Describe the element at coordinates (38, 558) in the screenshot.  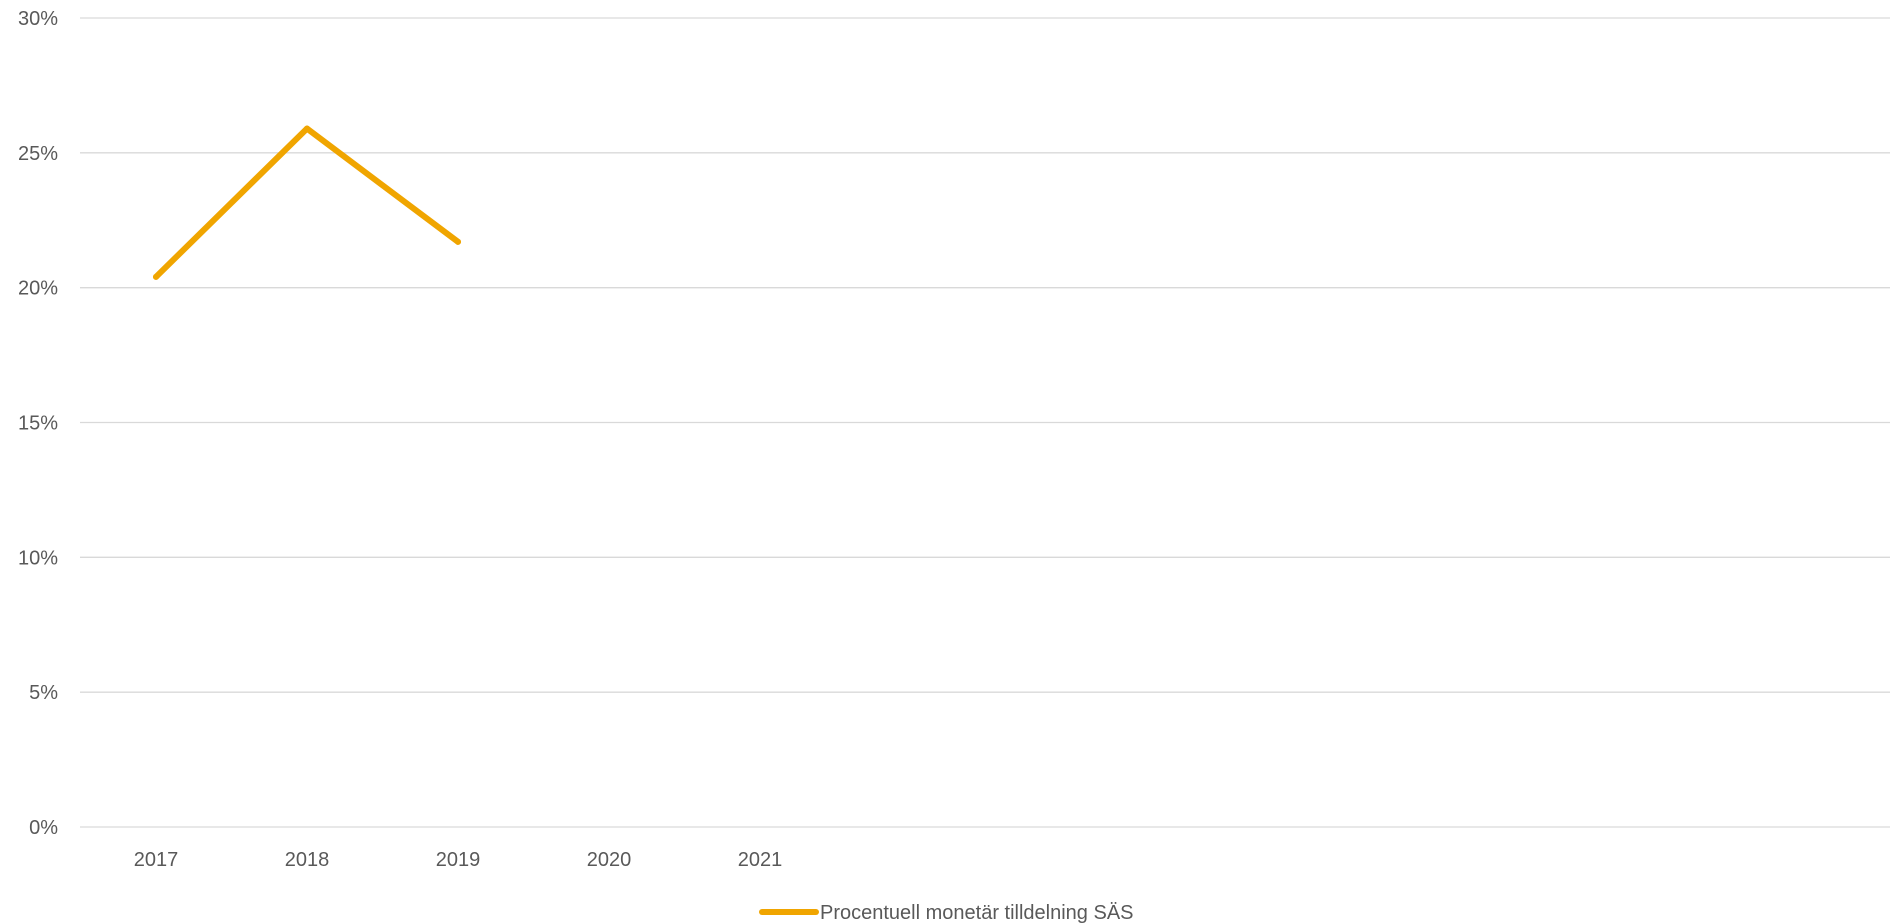
I see `y-tick-label: 10%` at that location.